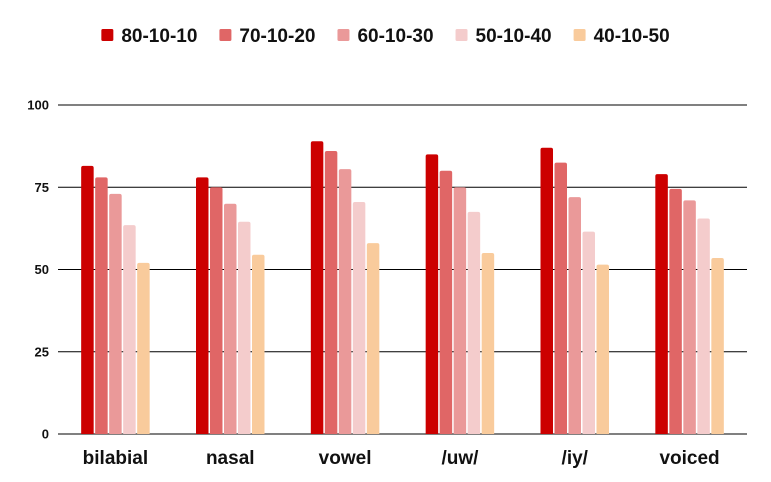 This screenshot has height=482, width=771. I want to click on x-tick-label: voiced, so click(689, 458).